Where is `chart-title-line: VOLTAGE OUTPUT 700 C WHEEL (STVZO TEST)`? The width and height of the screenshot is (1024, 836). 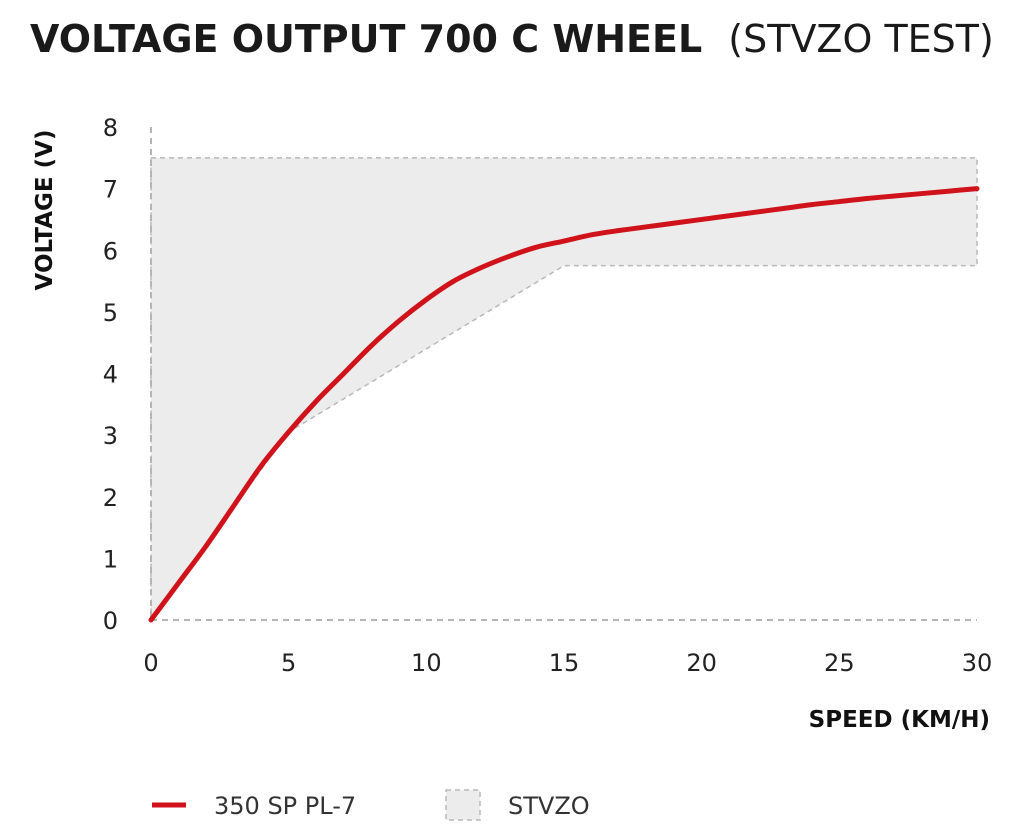
chart-title-line: VOLTAGE OUTPUT 700 C WHEEL (STVZO TEST) is located at coordinates (512, 39).